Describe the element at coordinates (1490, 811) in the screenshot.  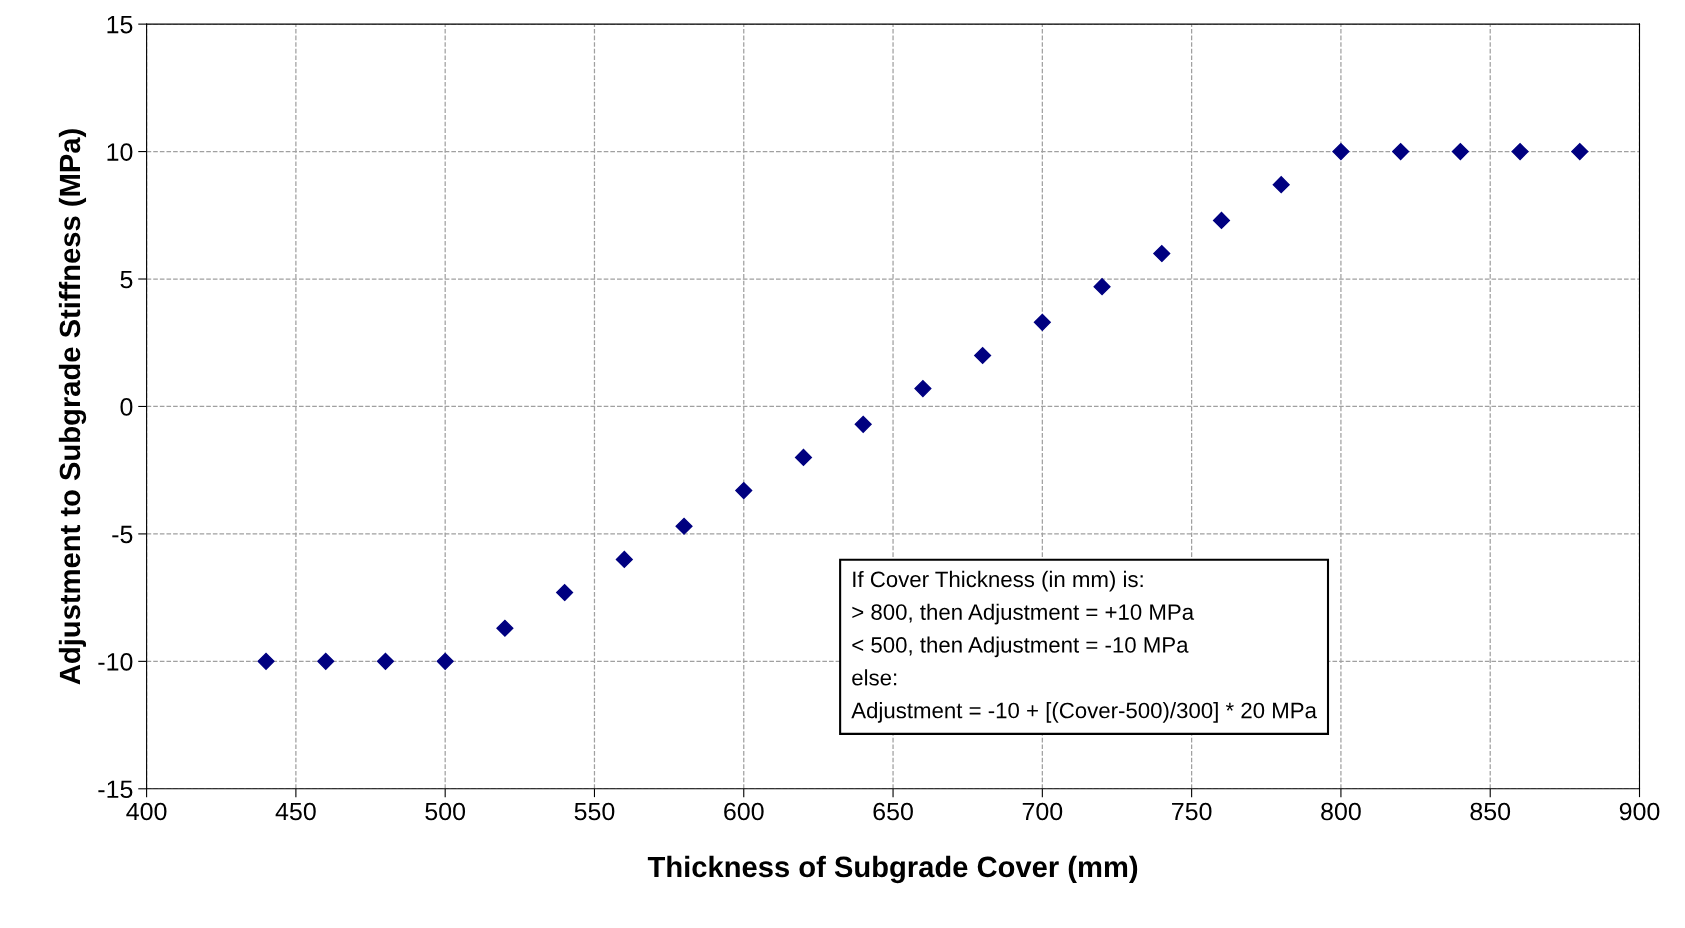
I see `x-tick-label: 850` at that location.